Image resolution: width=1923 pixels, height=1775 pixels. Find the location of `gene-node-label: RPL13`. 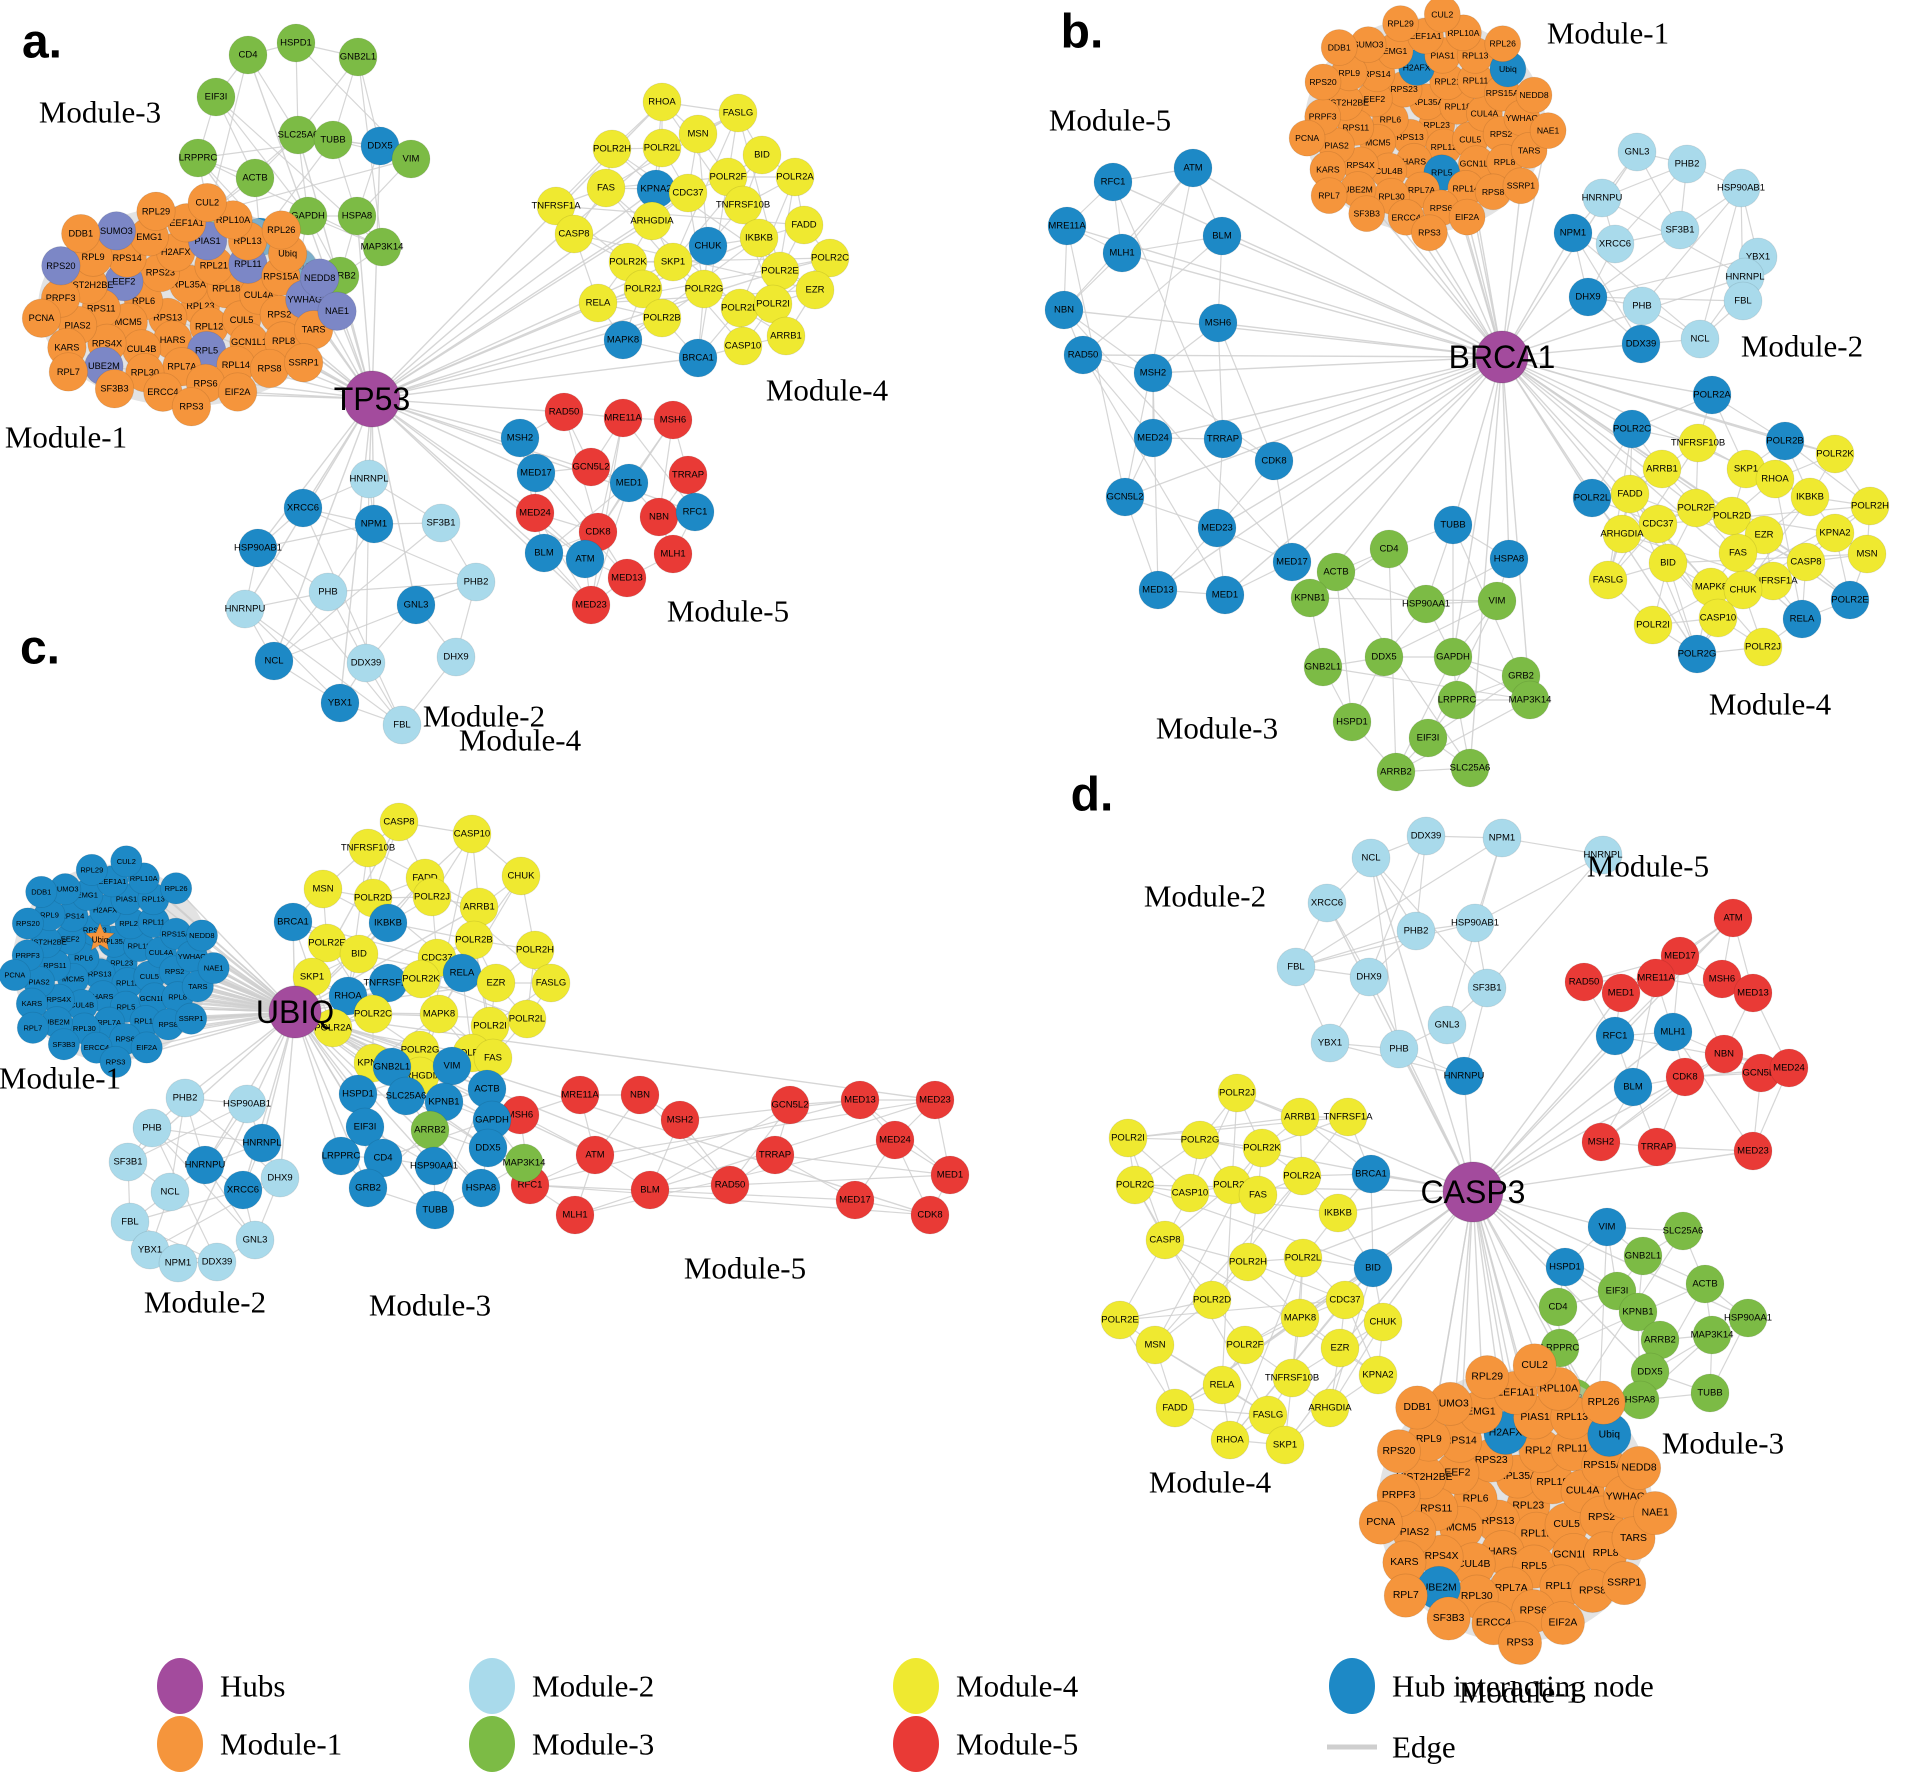

gene-node-label: RPL13 is located at coordinates (1475, 55).